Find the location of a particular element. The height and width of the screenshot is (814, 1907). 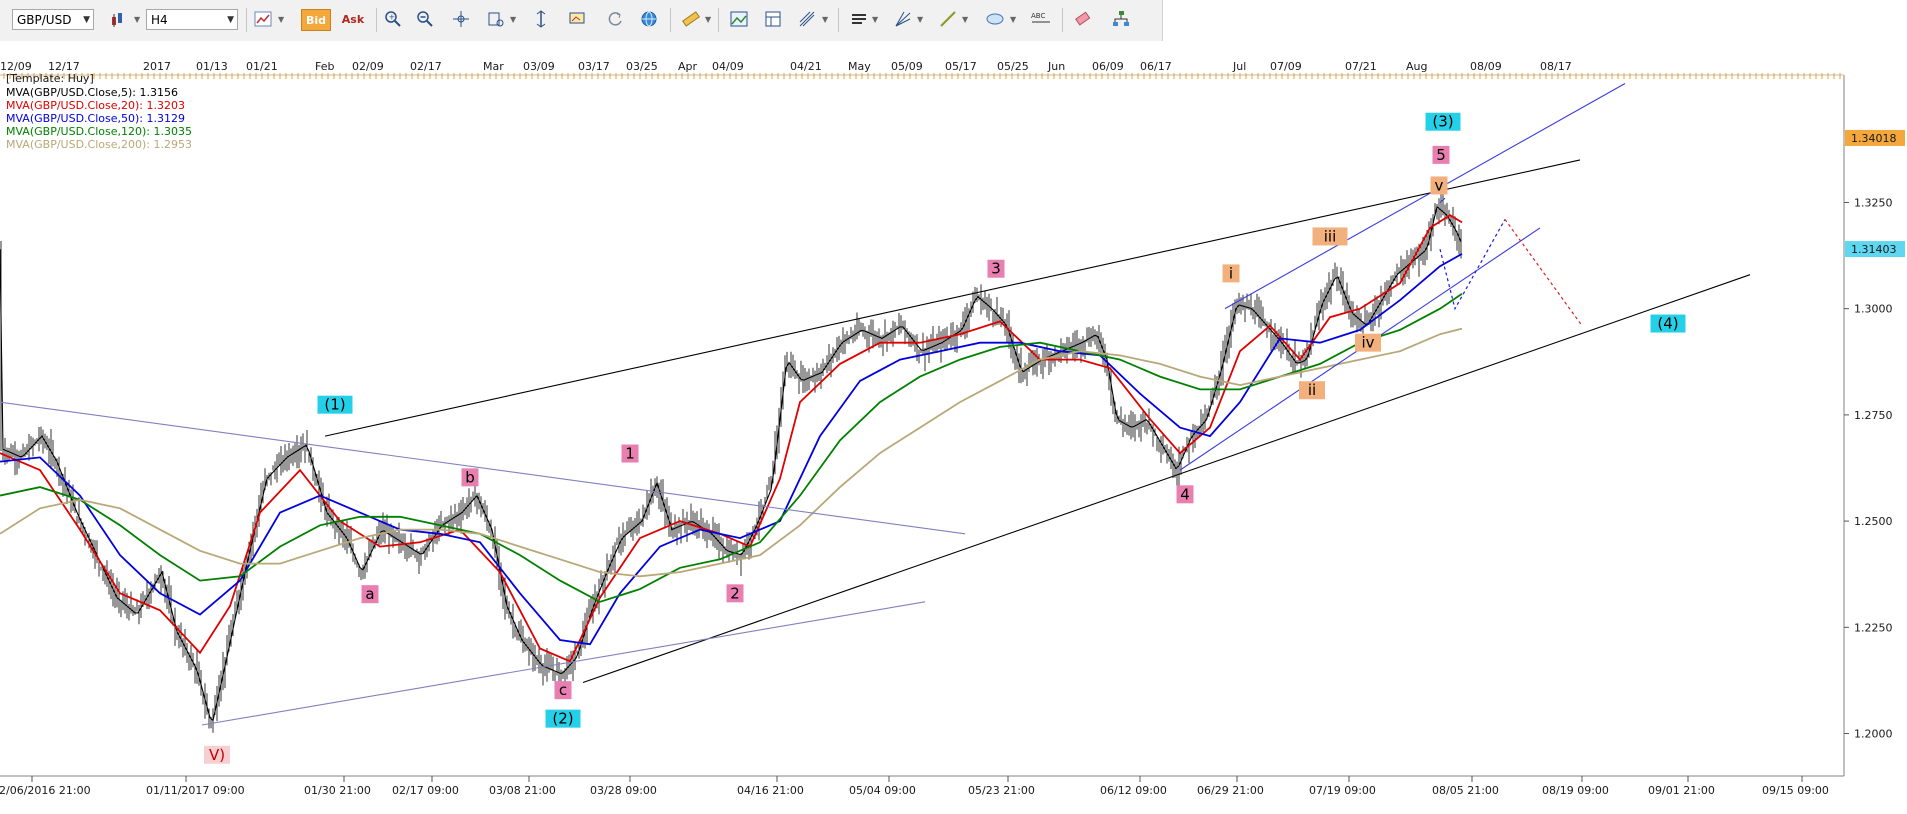

wave-label: ii is located at coordinates (1312, 390).